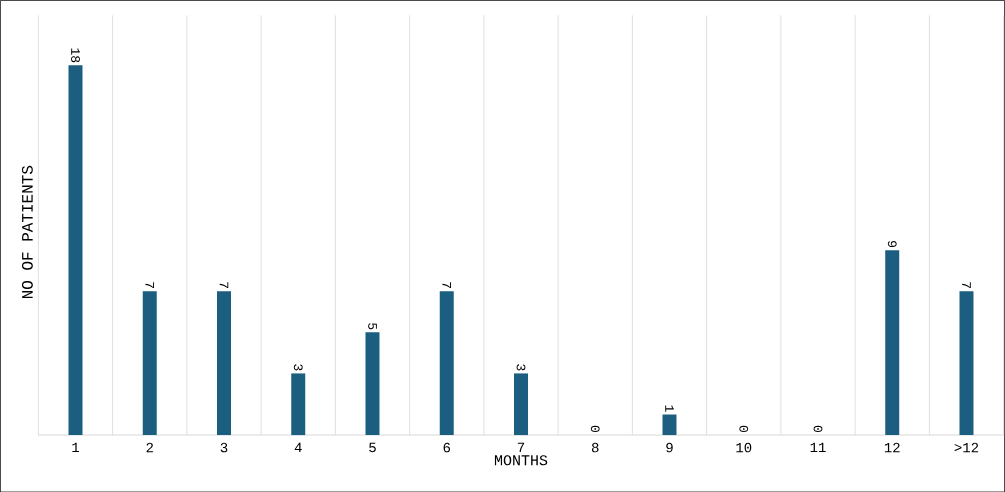 The width and height of the screenshot is (1005, 492). What do you see at coordinates (27, 231) in the screenshot?
I see `y-axis-title: NO OF PATIENTS` at bounding box center [27, 231].